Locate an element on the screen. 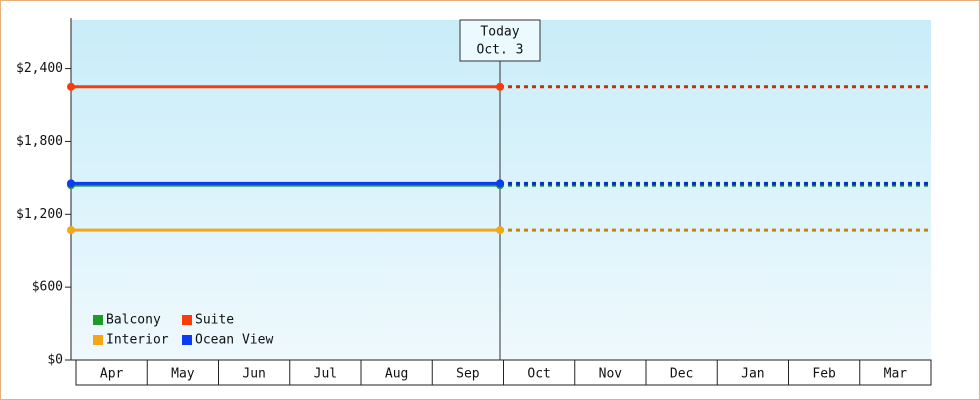  legend-label: Interior is located at coordinates (137, 340).